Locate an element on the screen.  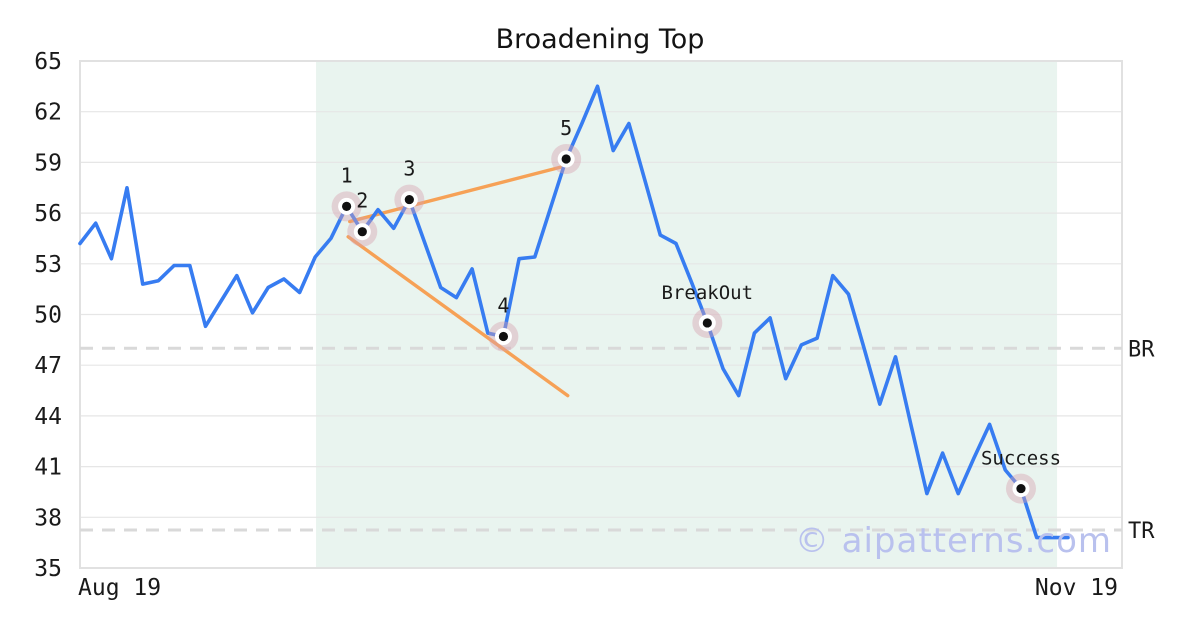
threshold-label-tr: TR is located at coordinates (1141, 531).